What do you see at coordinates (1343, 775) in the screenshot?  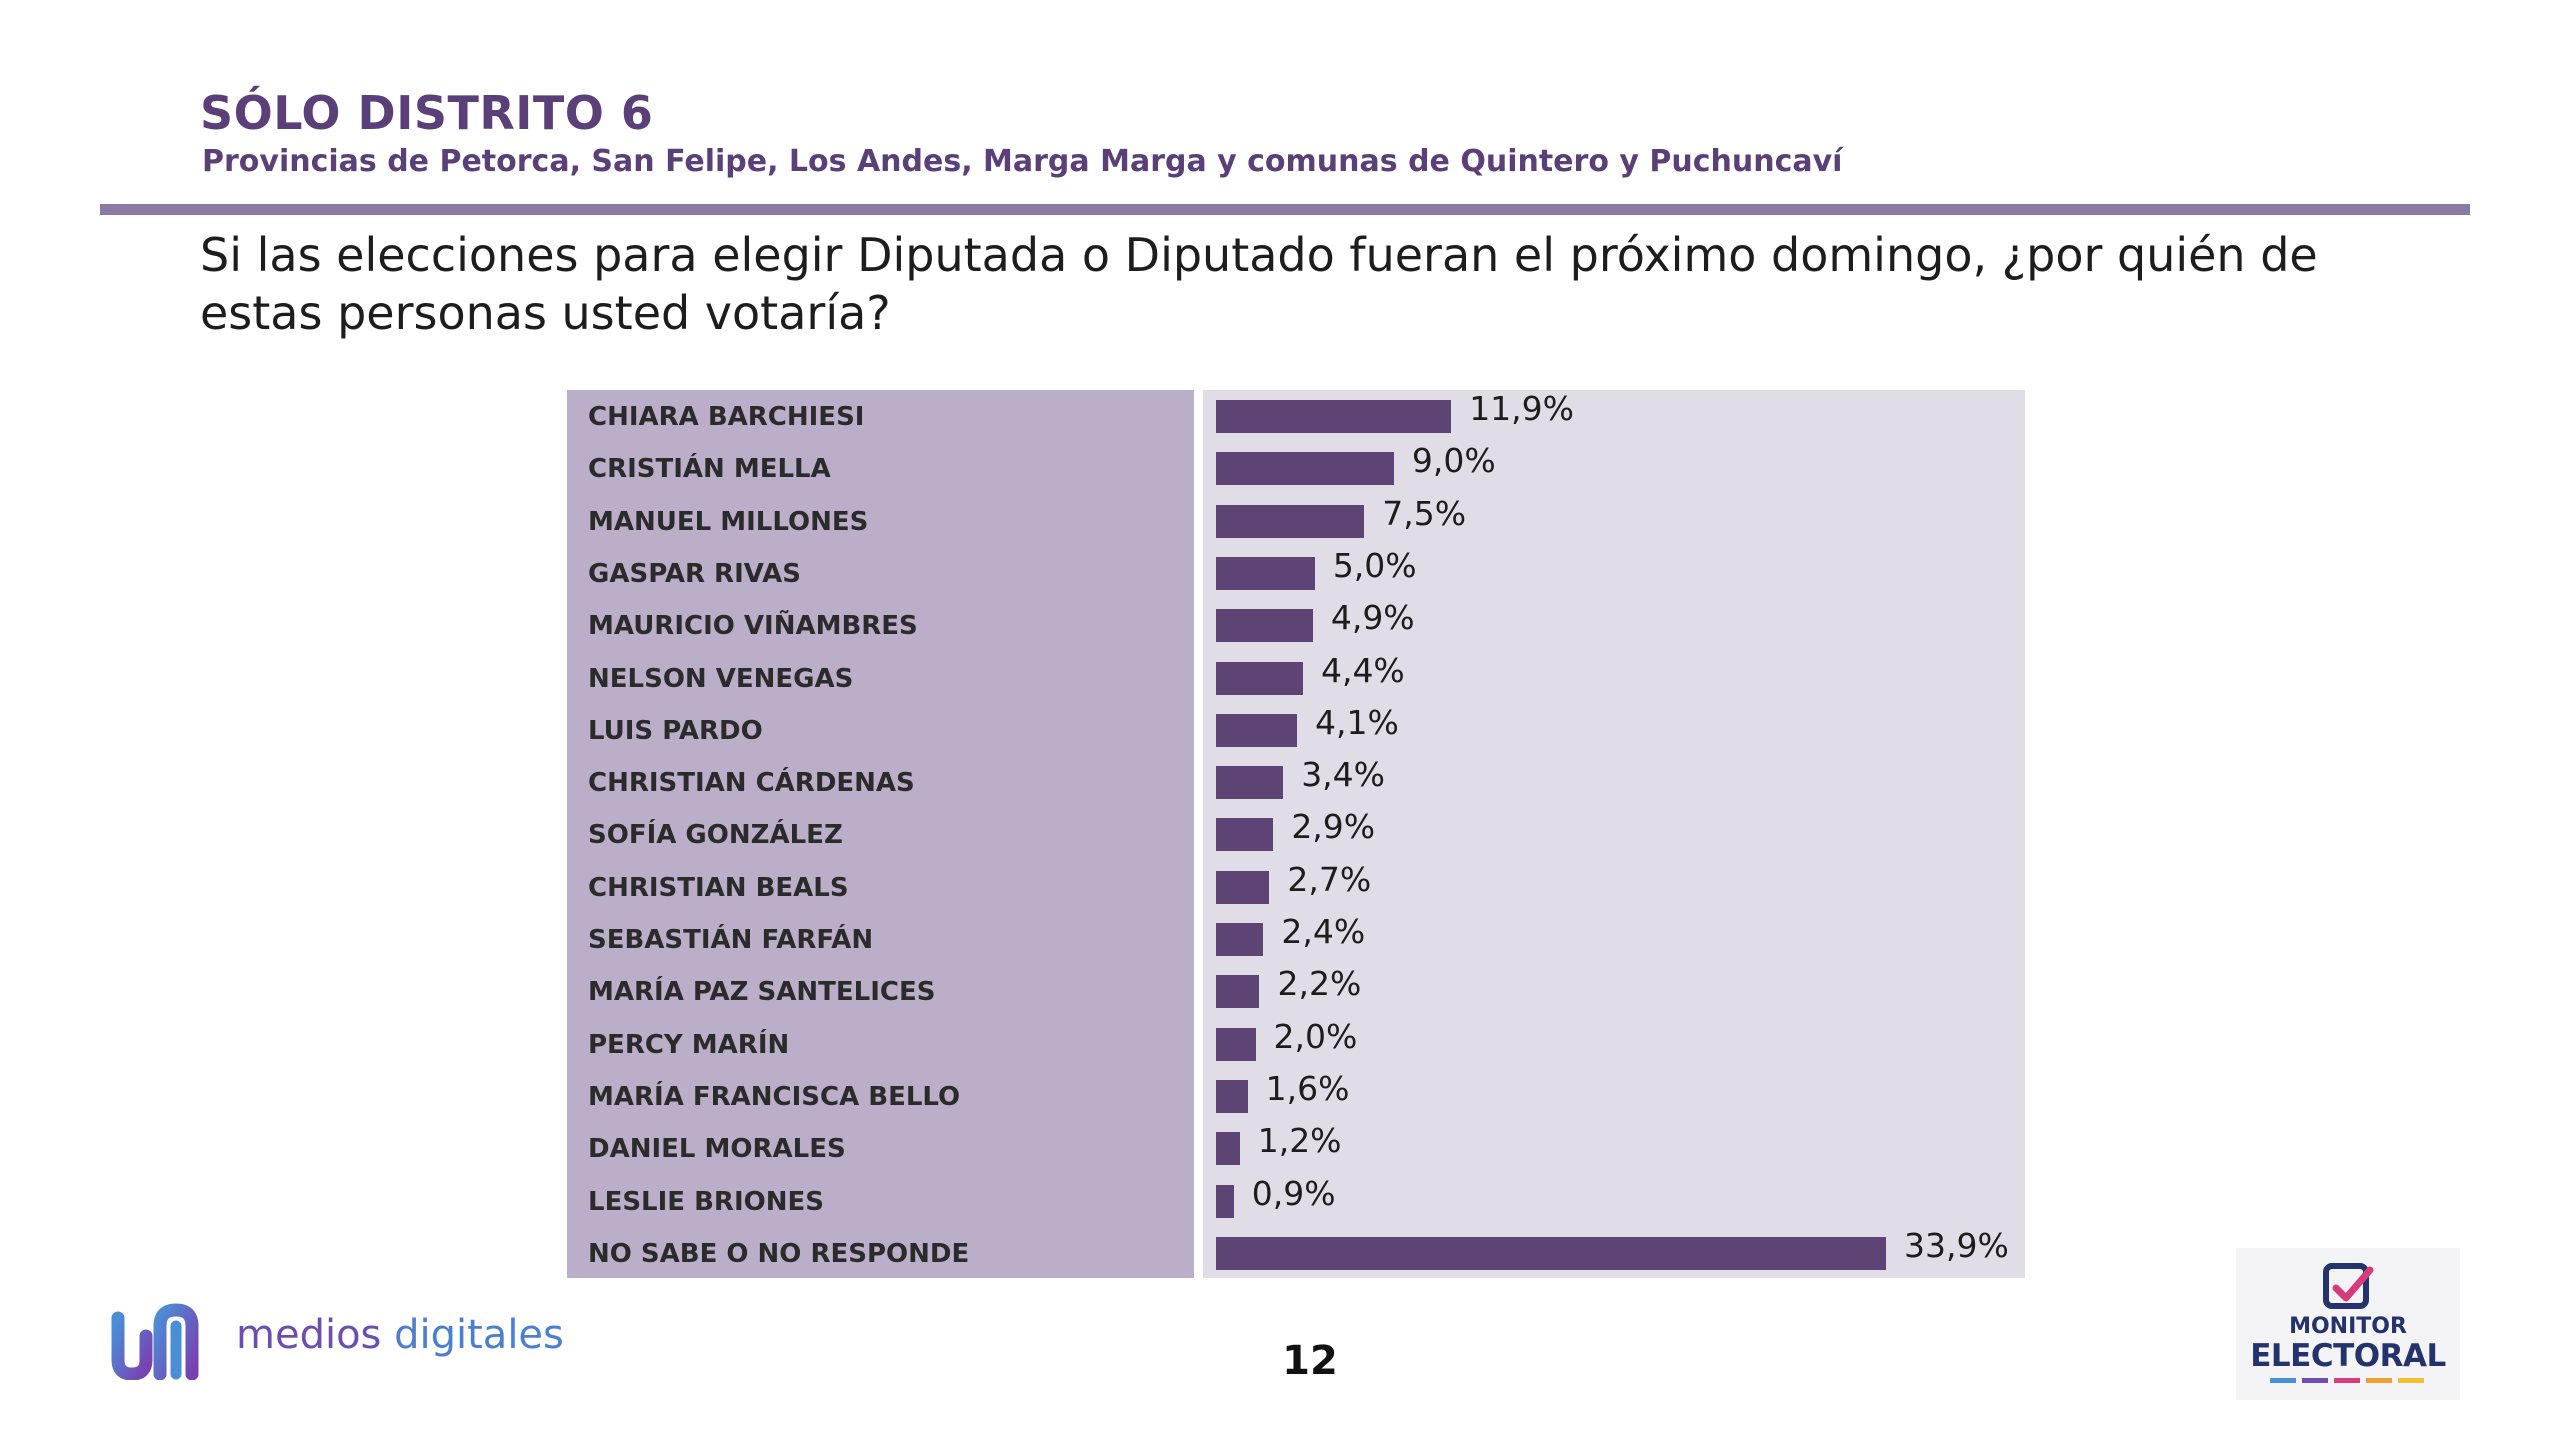 I see `value-label: 3,4%` at bounding box center [1343, 775].